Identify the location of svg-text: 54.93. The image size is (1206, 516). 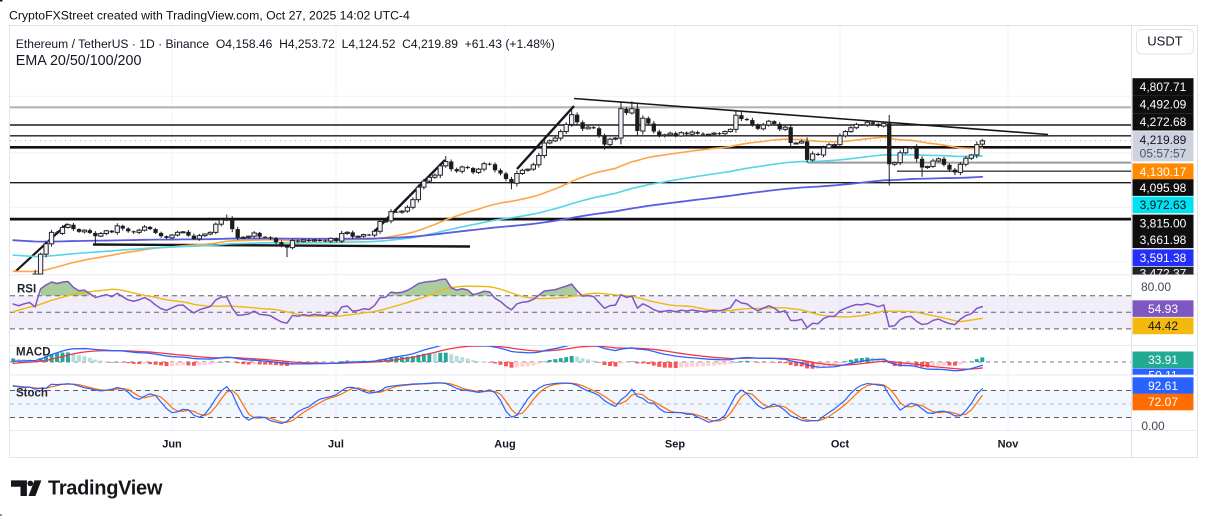
(1163, 309).